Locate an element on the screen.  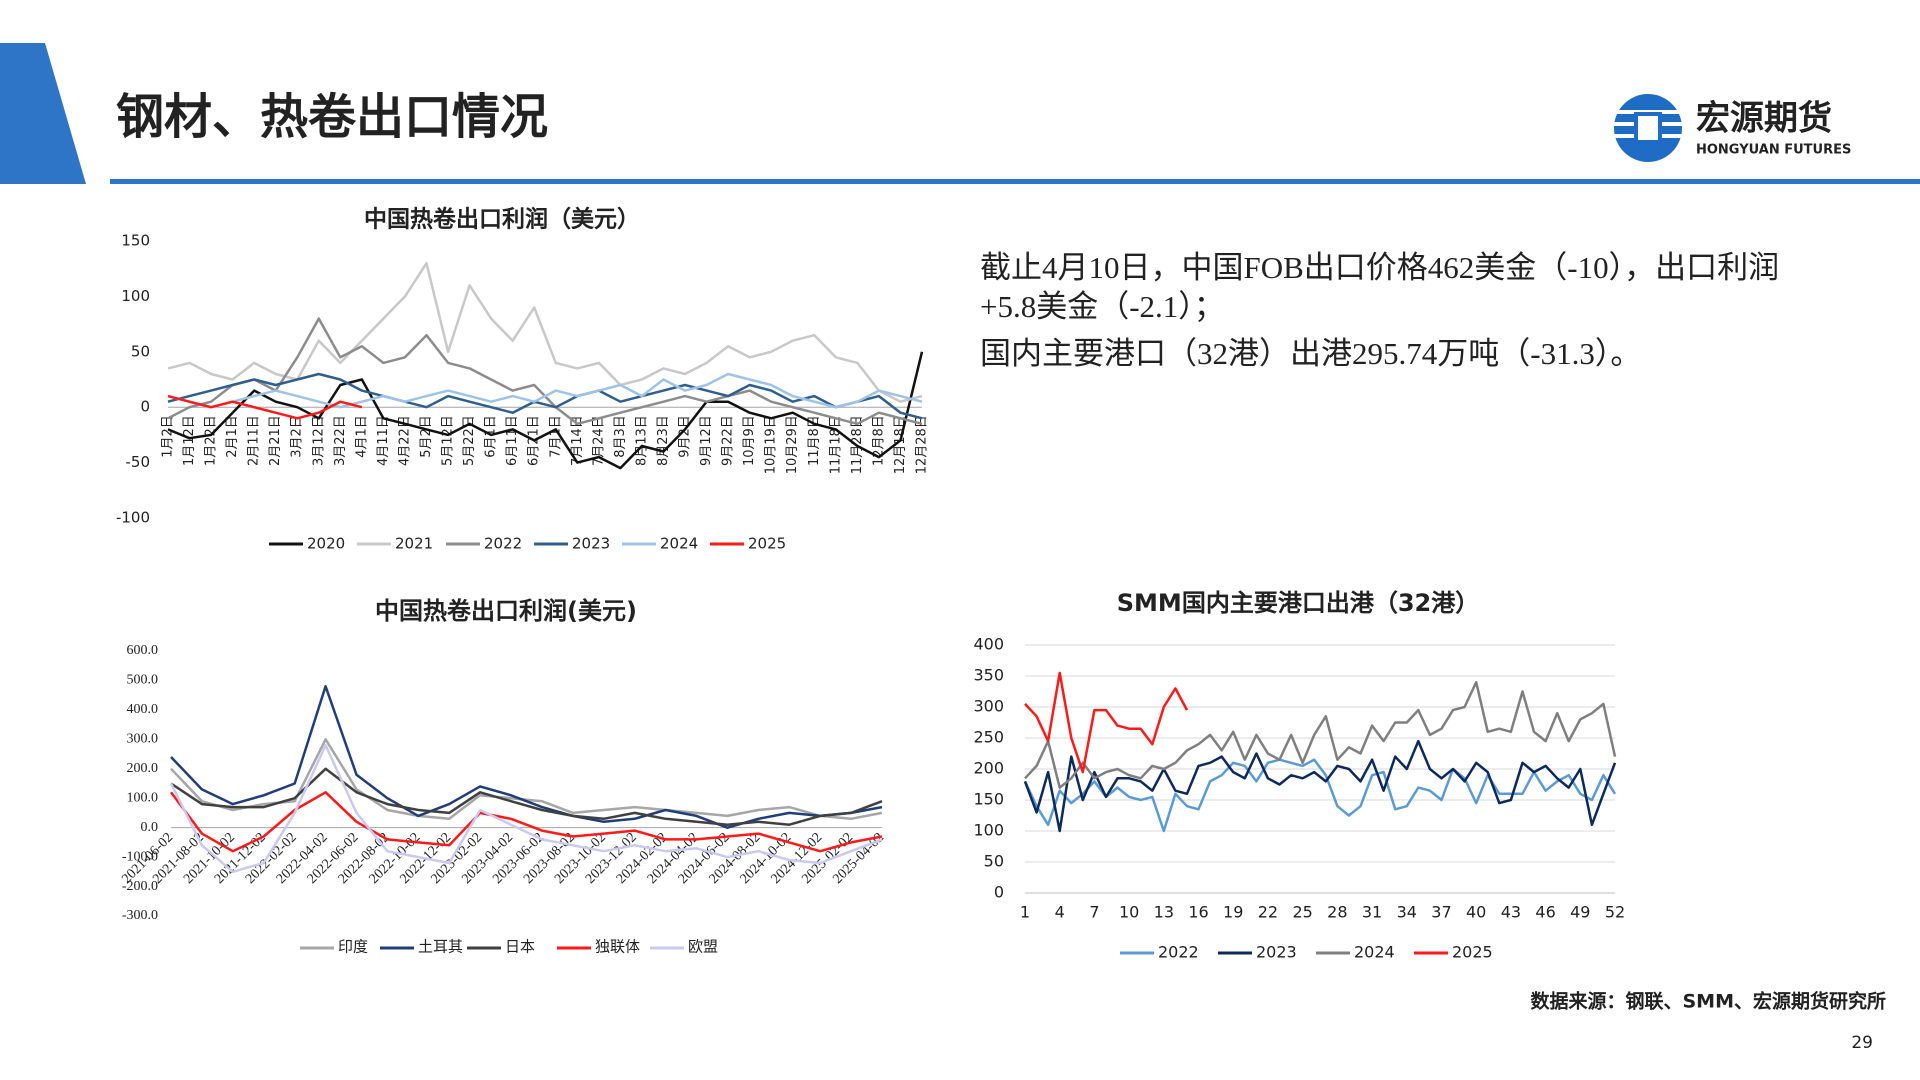
slide-title: 钢材、热卷出口情况 is located at coordinates (332, 117).